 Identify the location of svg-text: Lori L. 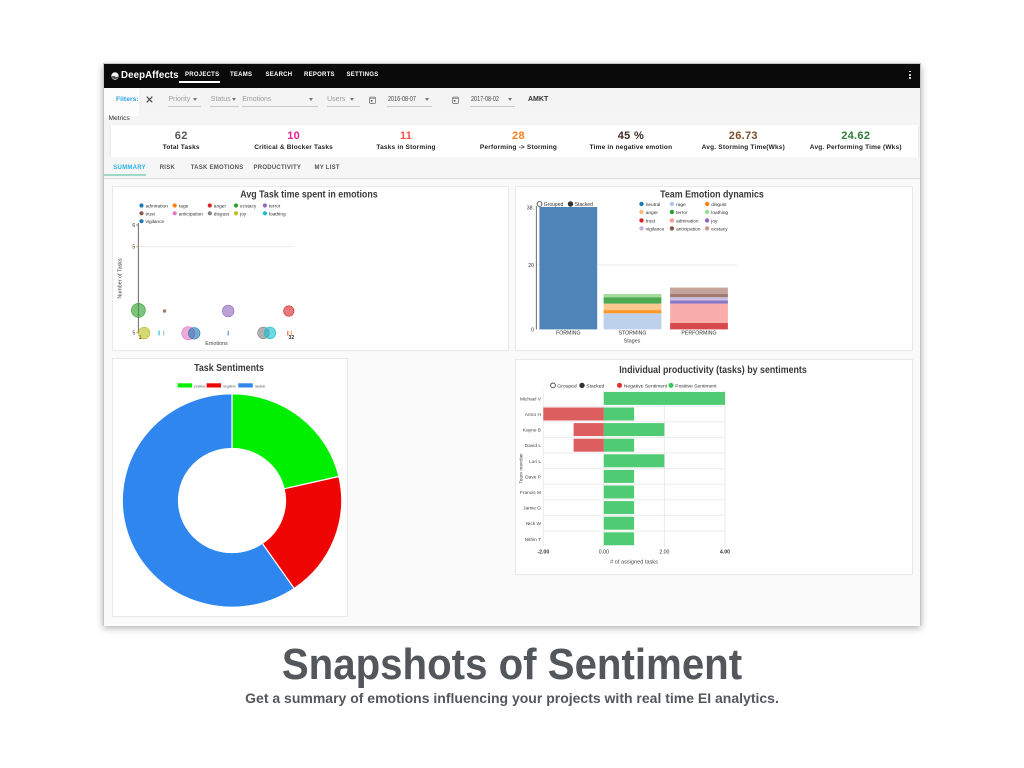
(535, 461).